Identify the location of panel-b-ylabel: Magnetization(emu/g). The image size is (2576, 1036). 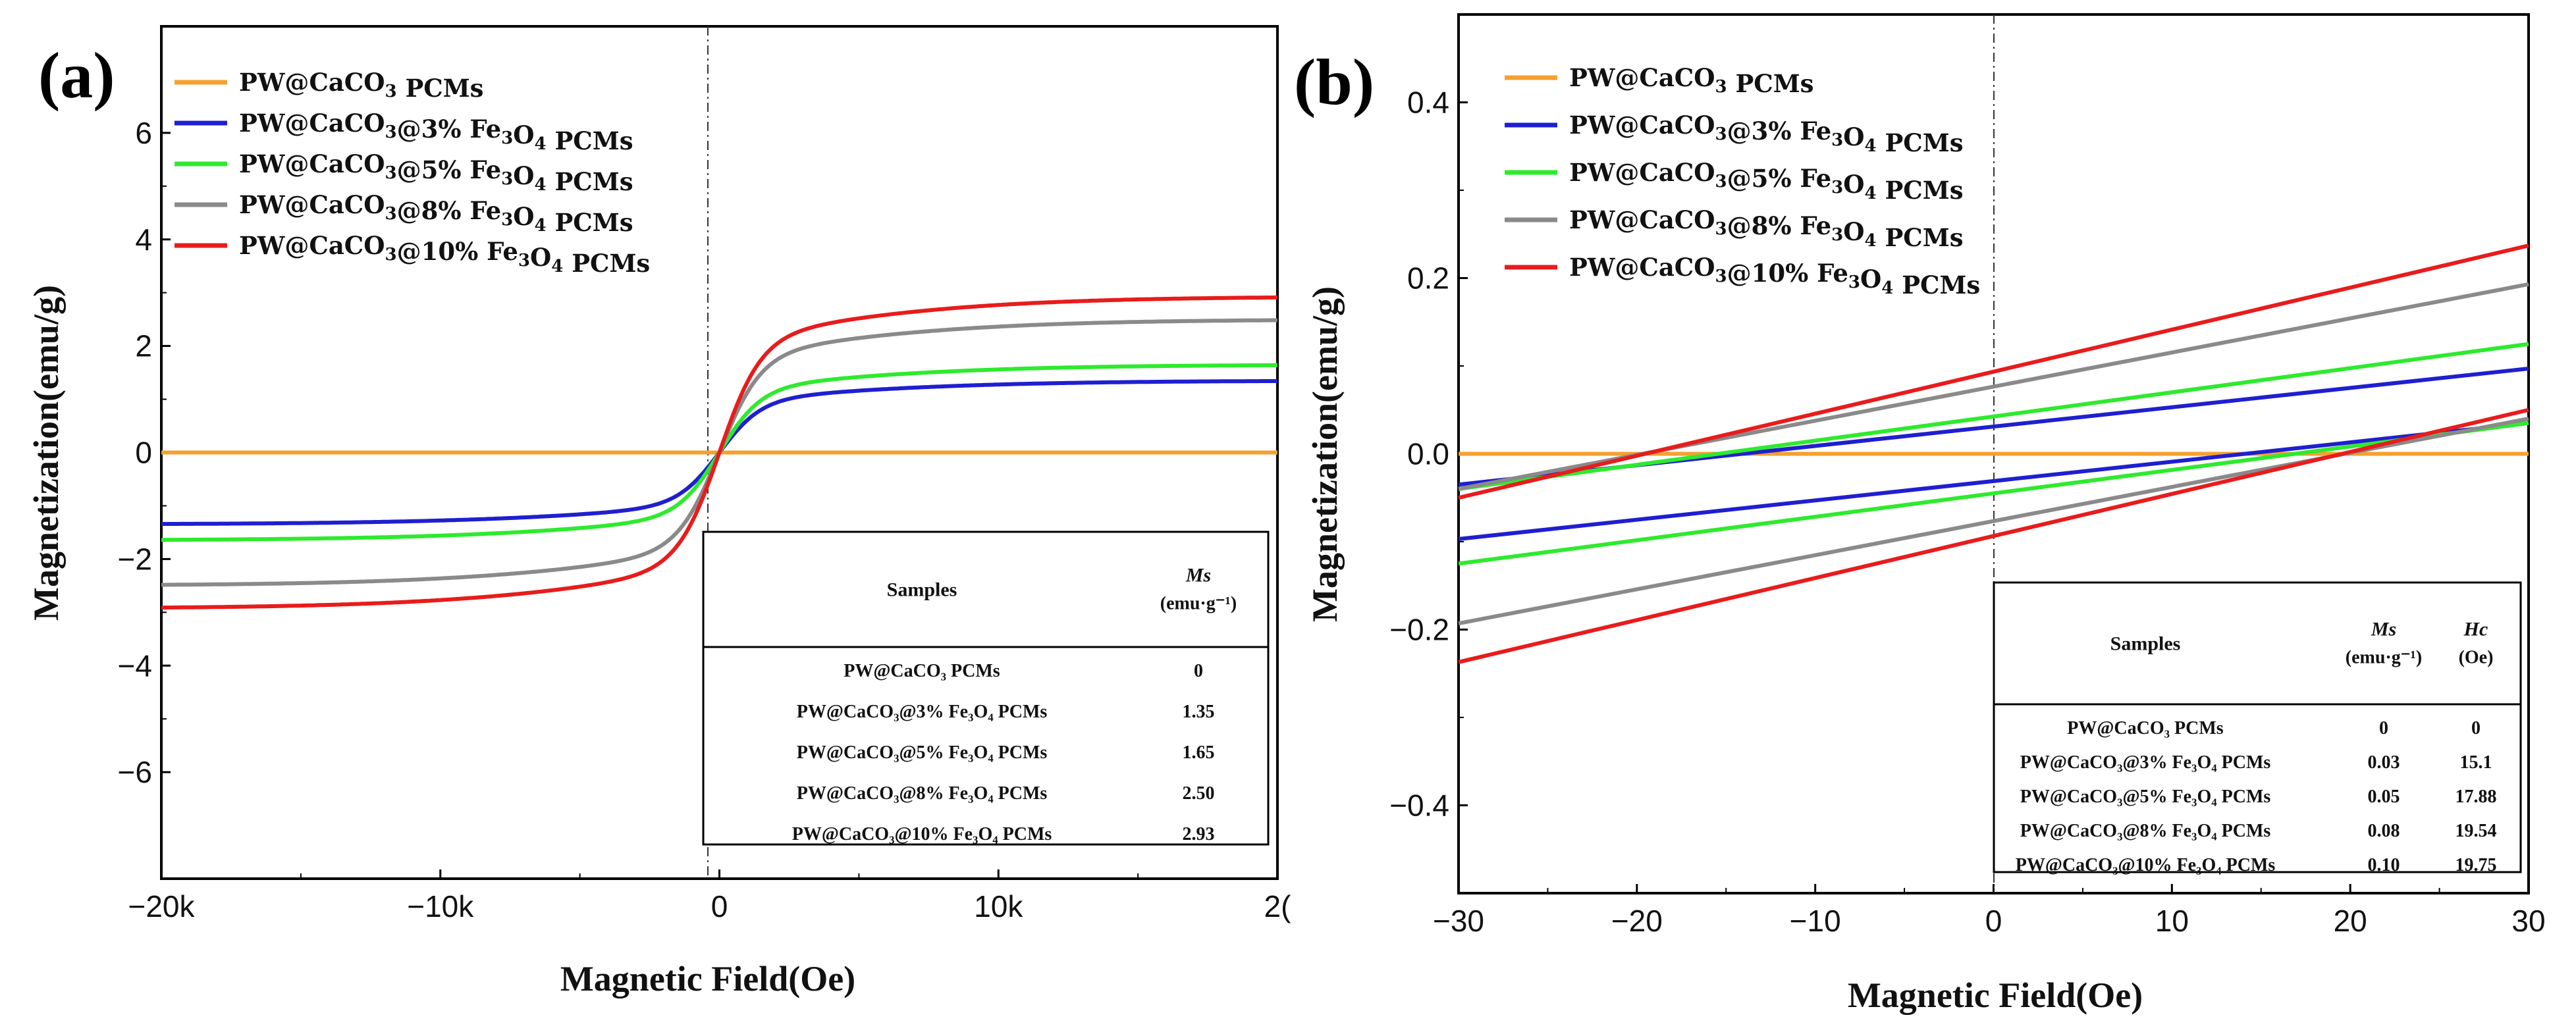
(1325, 454).